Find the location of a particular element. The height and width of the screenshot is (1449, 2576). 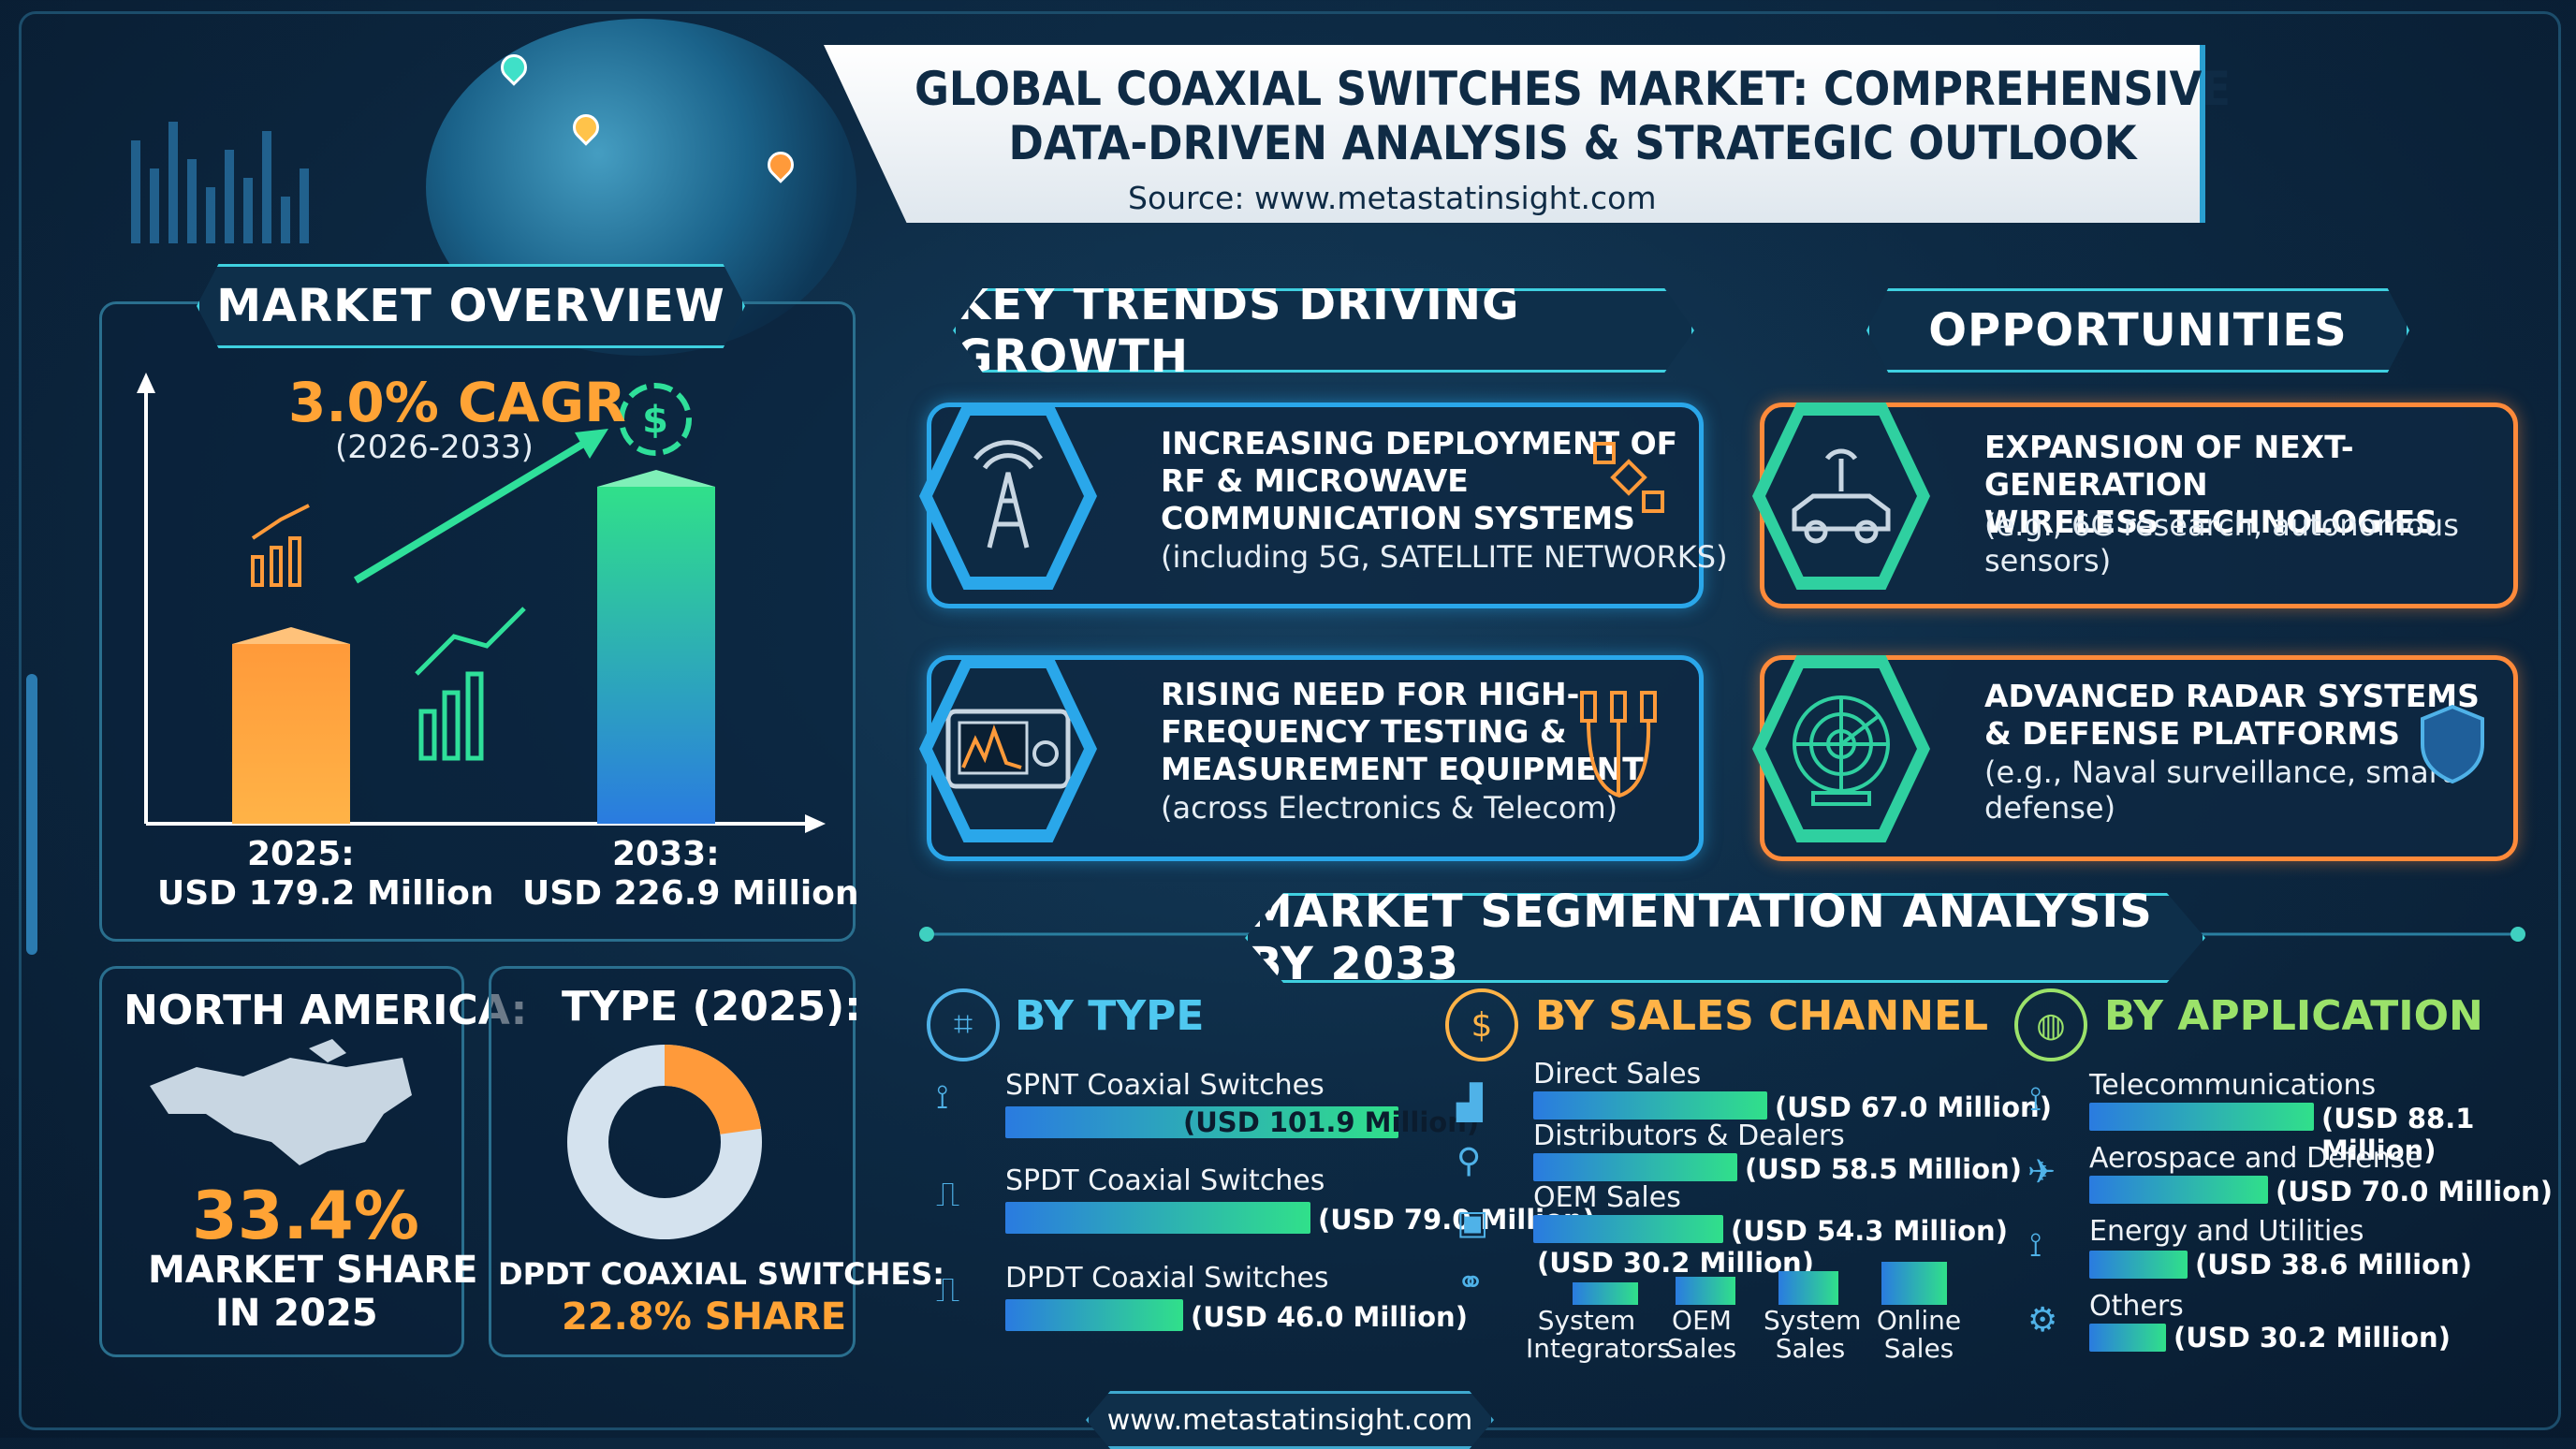

switch-icon: ⎍ is located at coordinates (948, 1195).